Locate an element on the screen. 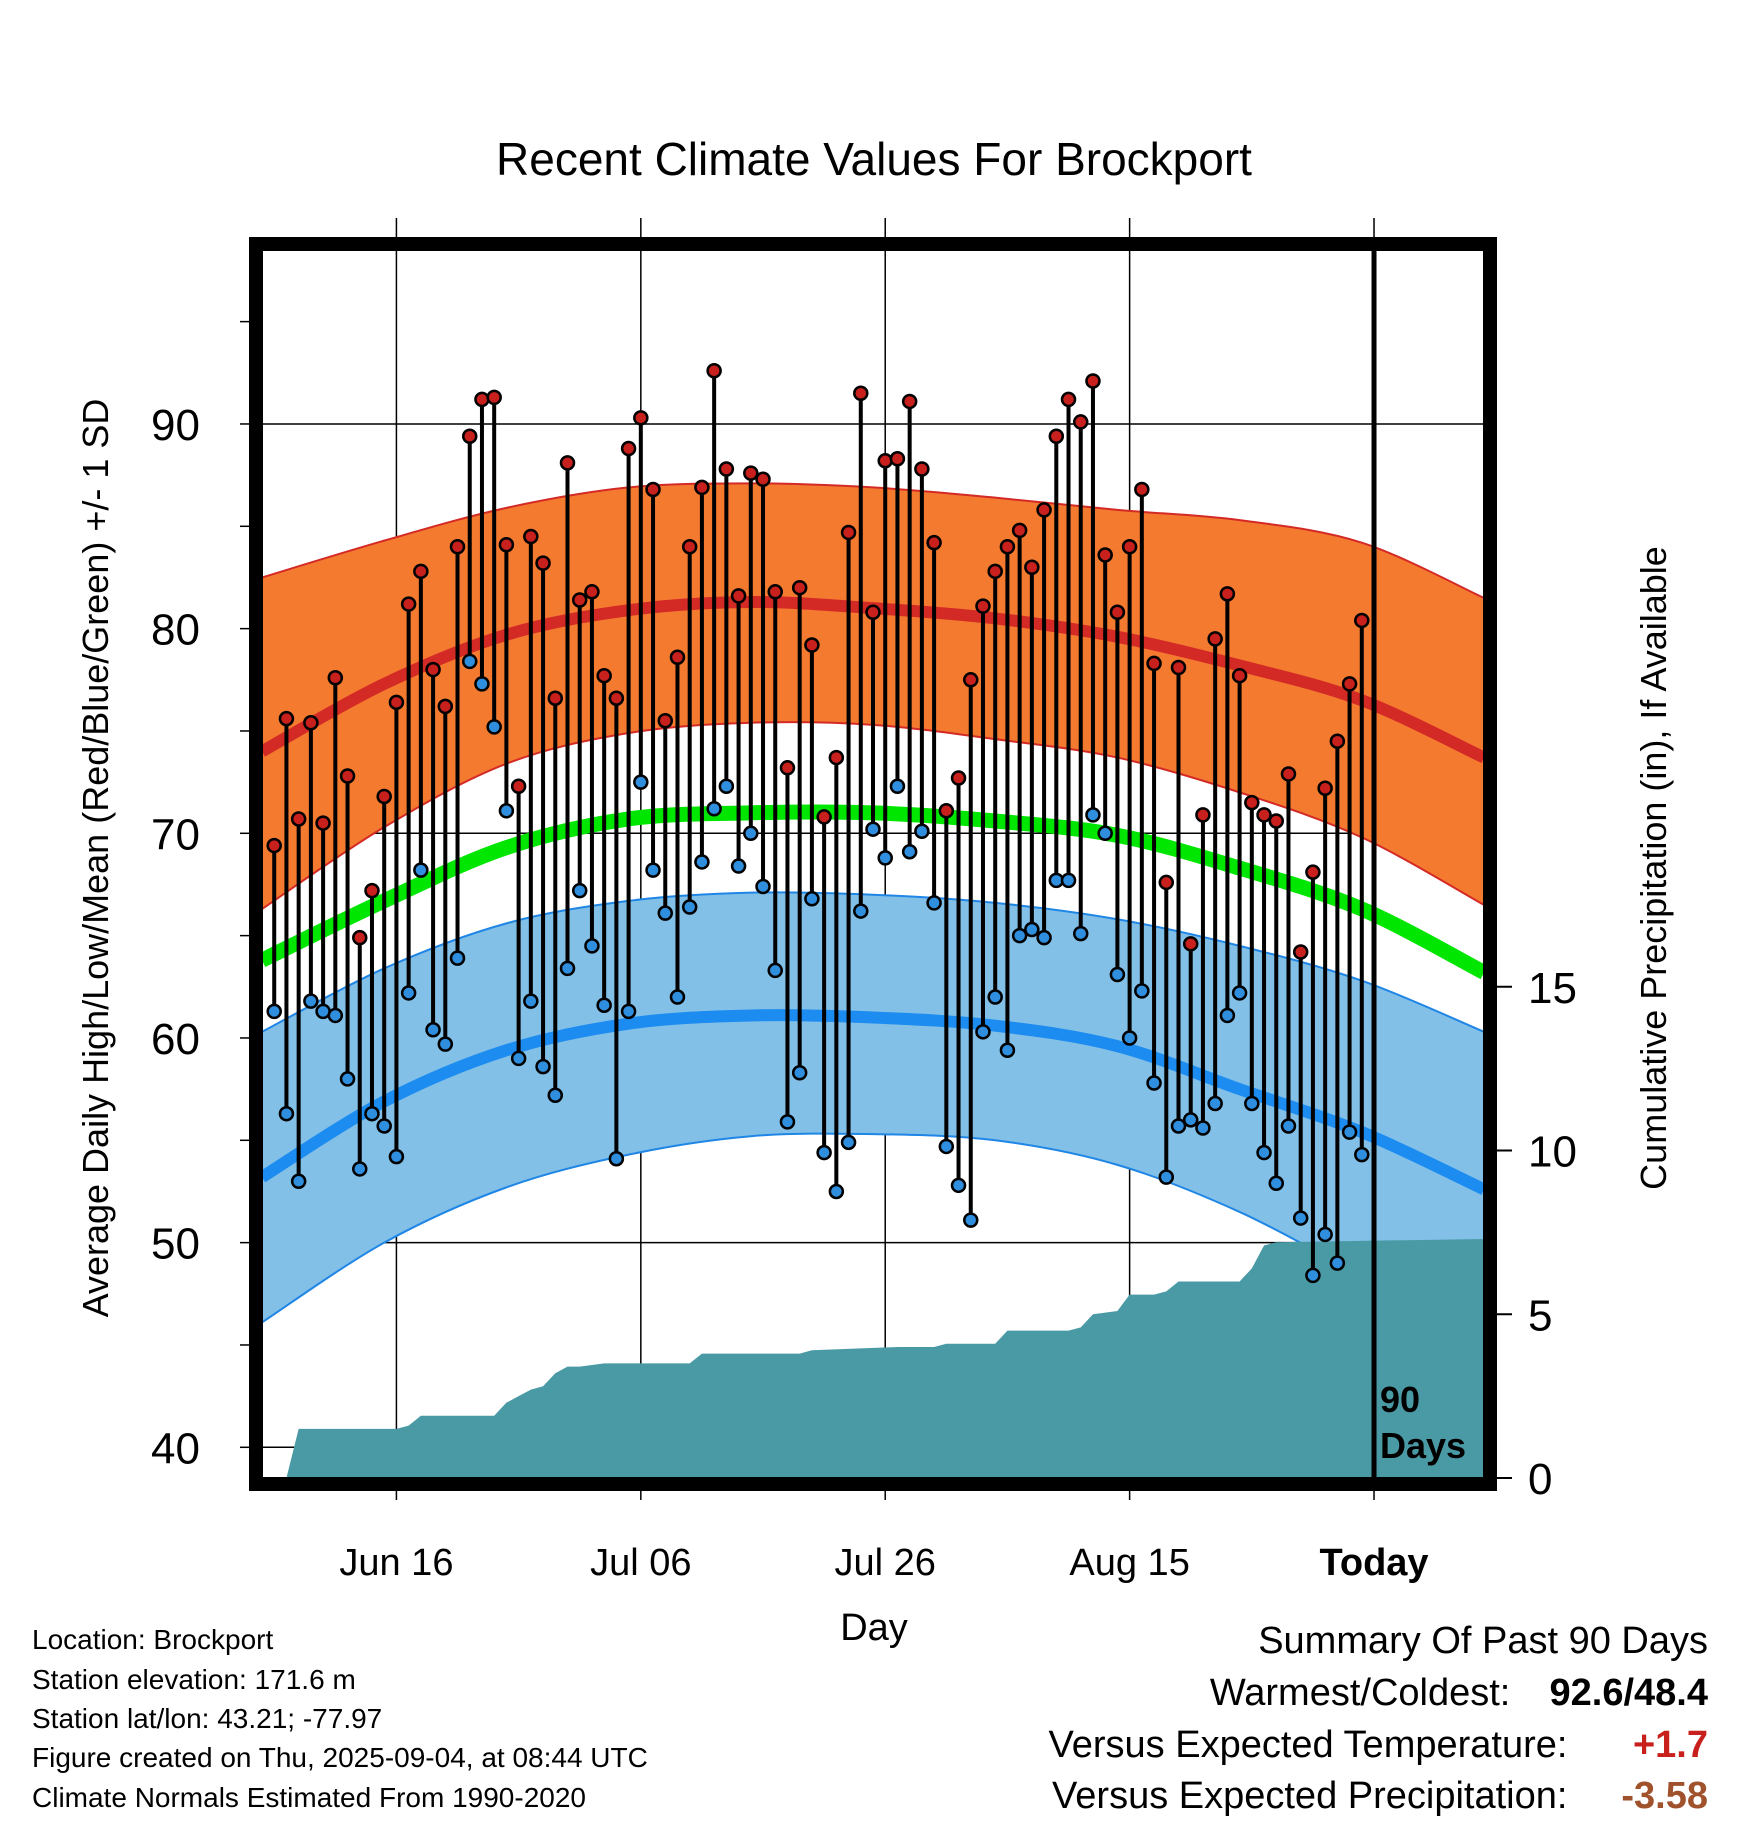  normals-text: Climate Normals Estimated From 1990-2020 is located at coordinates (309, 1797).